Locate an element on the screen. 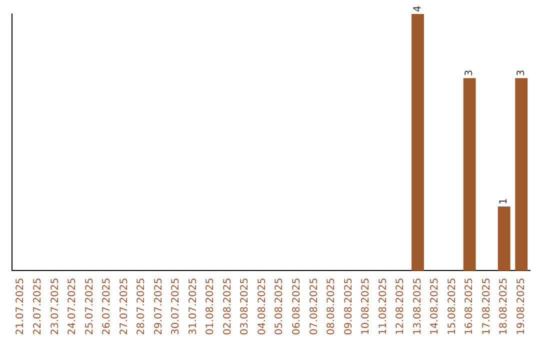  x-tick-label: 08.08.2025 is located at coordinates (332, 307).